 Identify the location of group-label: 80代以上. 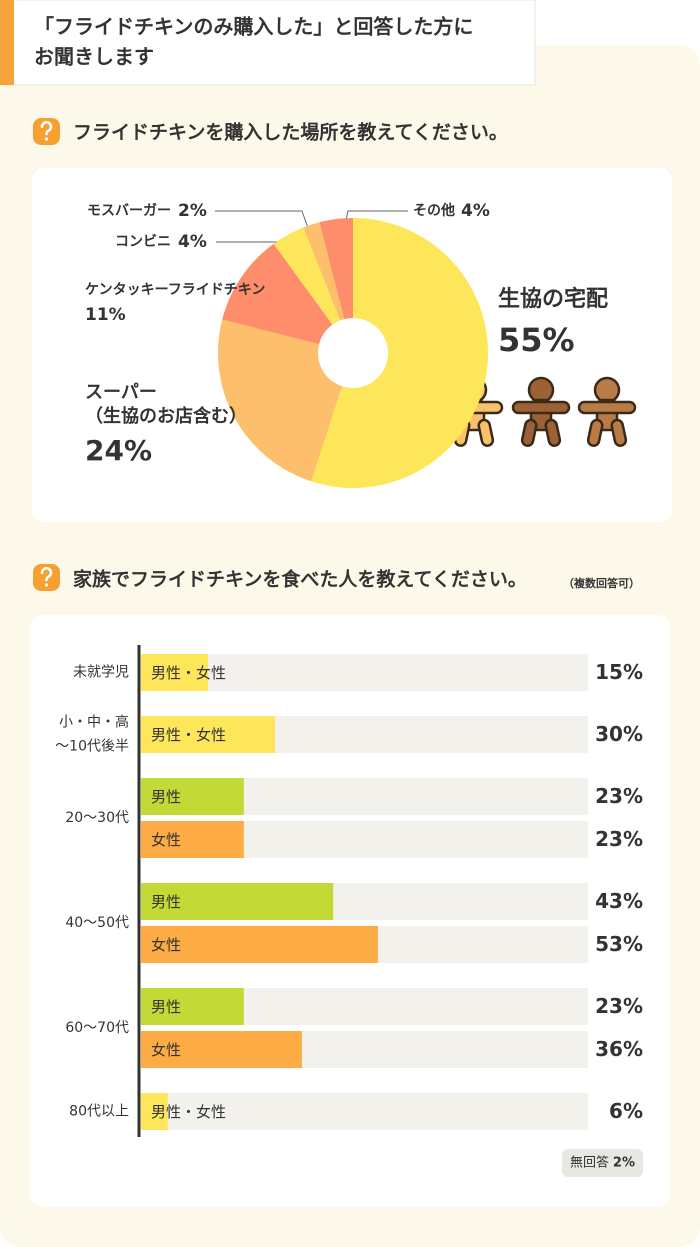
(99, 1112).